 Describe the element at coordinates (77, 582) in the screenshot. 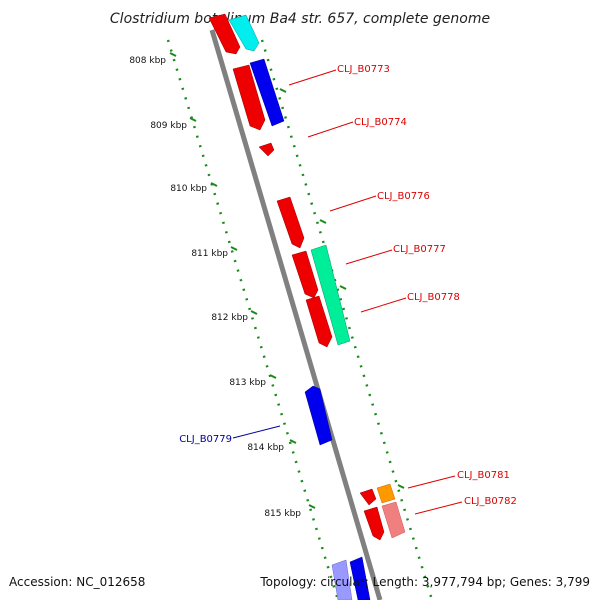

I see `accession-text: Accession: NC_012658` at that location.